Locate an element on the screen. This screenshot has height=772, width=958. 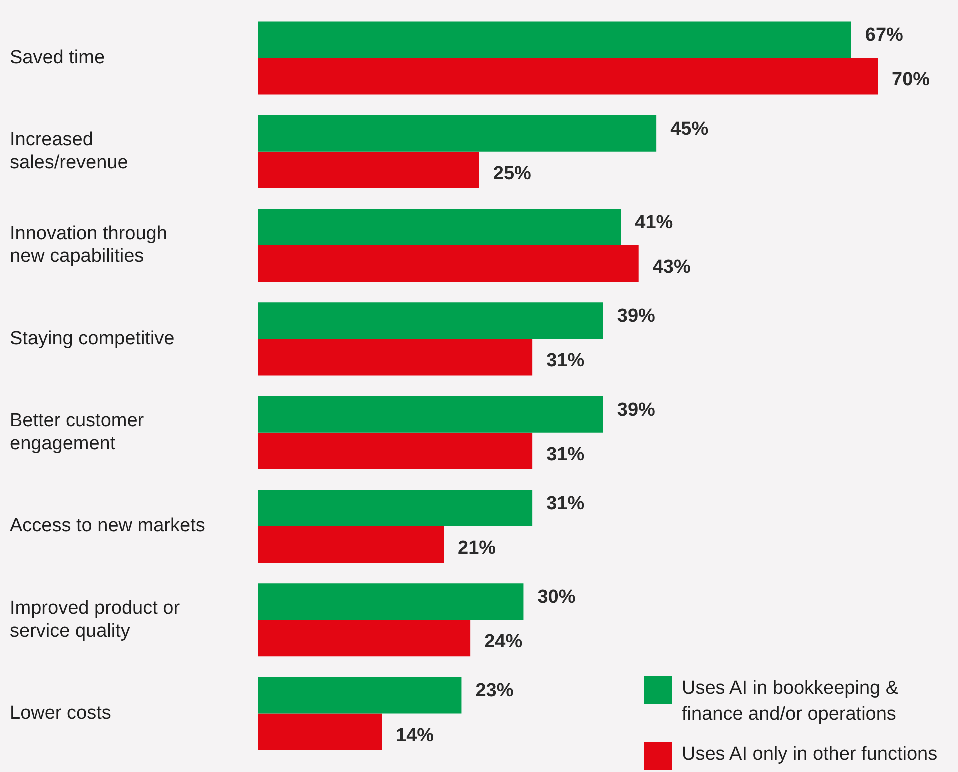
data-label: 25% is located at coordinates (512, 173).